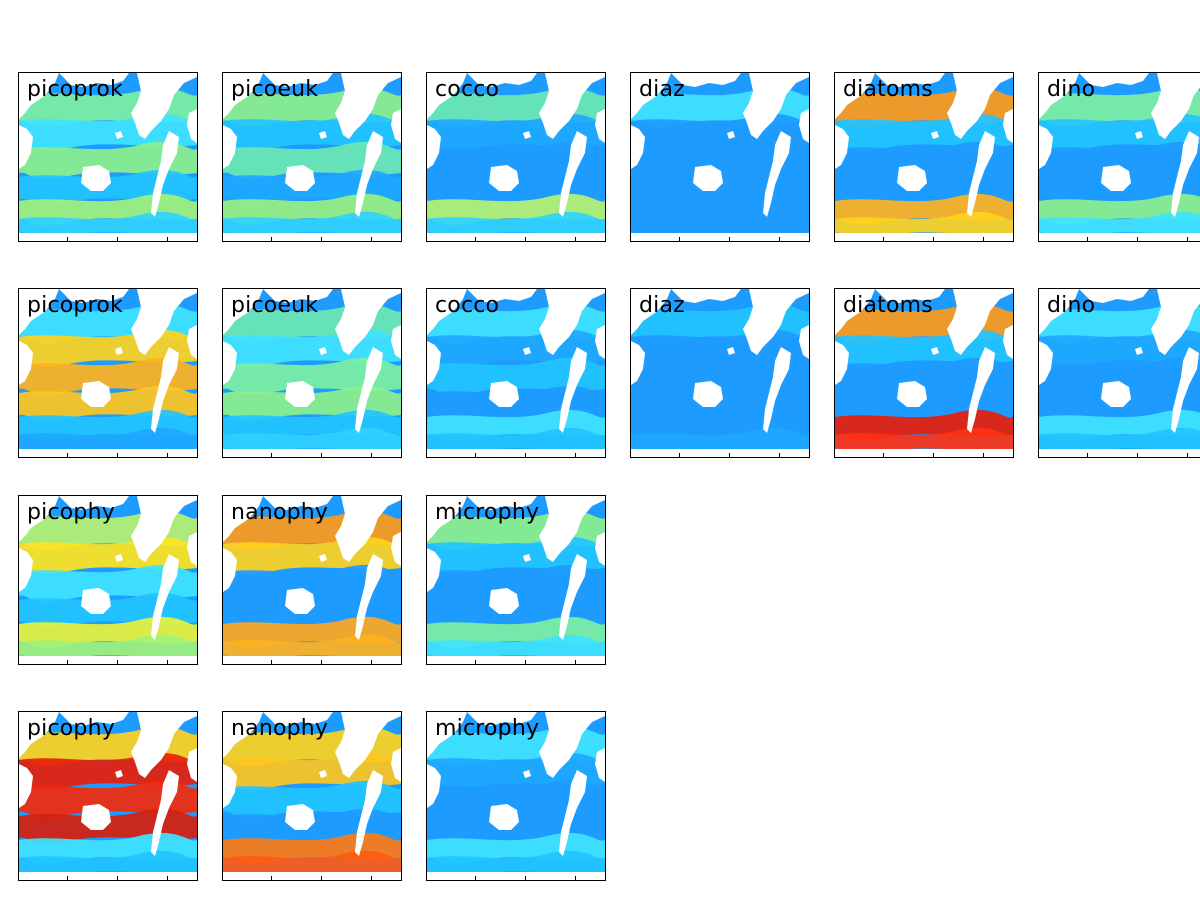 Image resolution: width=1200 pixels, height=900 pixels. I want to click on panel-label: dino, so click(1071, 89).